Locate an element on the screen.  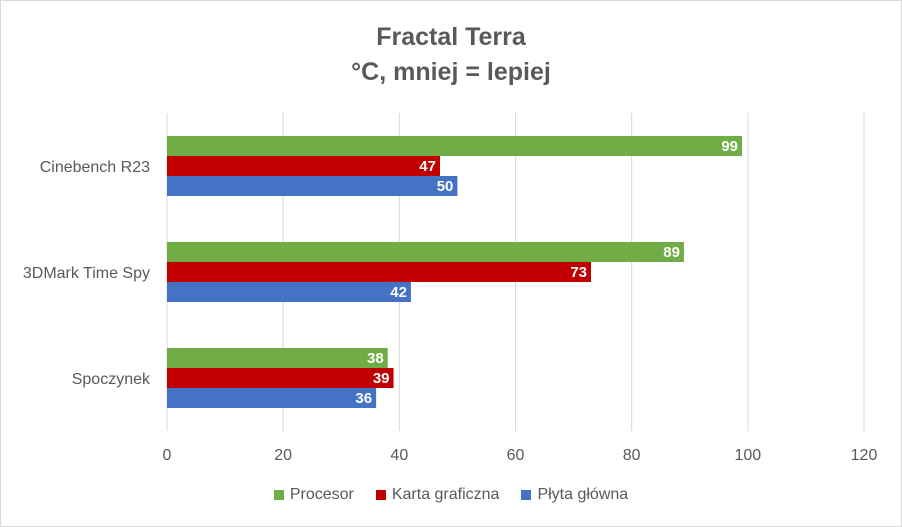
legend-label: Karta graficzna is located at coordinates (445, 494).